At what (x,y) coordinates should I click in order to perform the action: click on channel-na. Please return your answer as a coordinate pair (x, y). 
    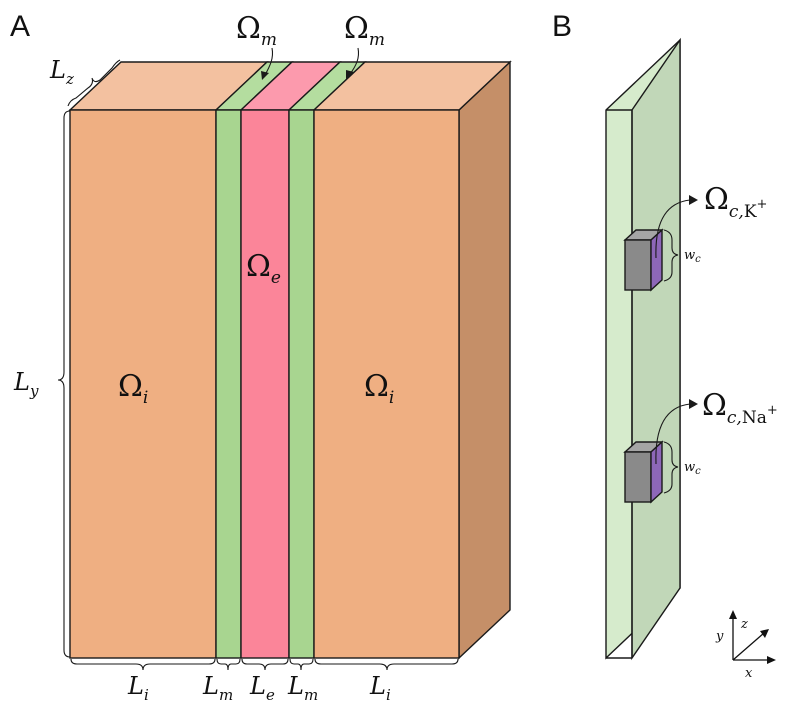
    Looking at the image, I should click on (643, 472).